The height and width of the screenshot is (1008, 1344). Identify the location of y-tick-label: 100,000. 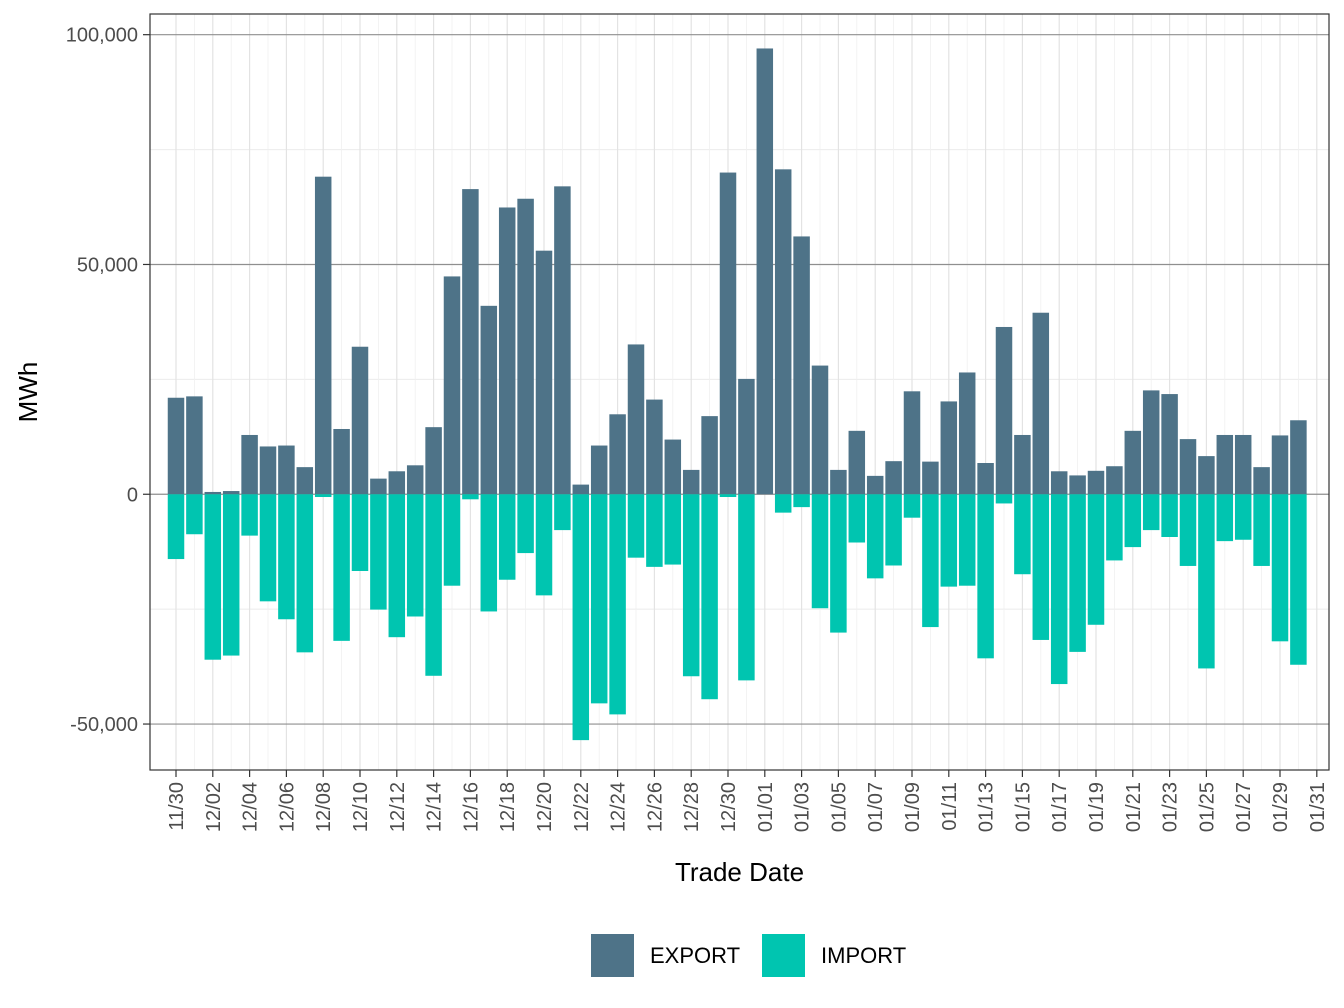
(102, 36).